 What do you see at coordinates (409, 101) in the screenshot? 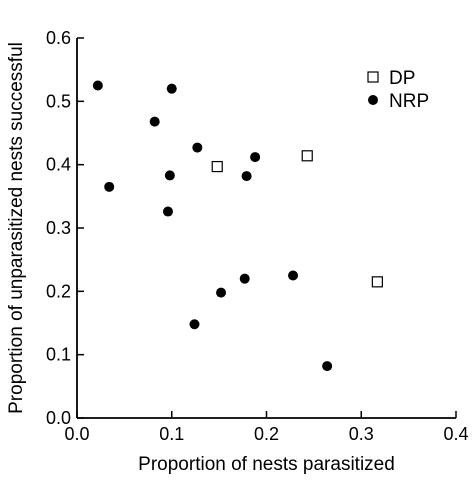
I see `legend-label-nrp: NRP` at bounding box center [409, 101].